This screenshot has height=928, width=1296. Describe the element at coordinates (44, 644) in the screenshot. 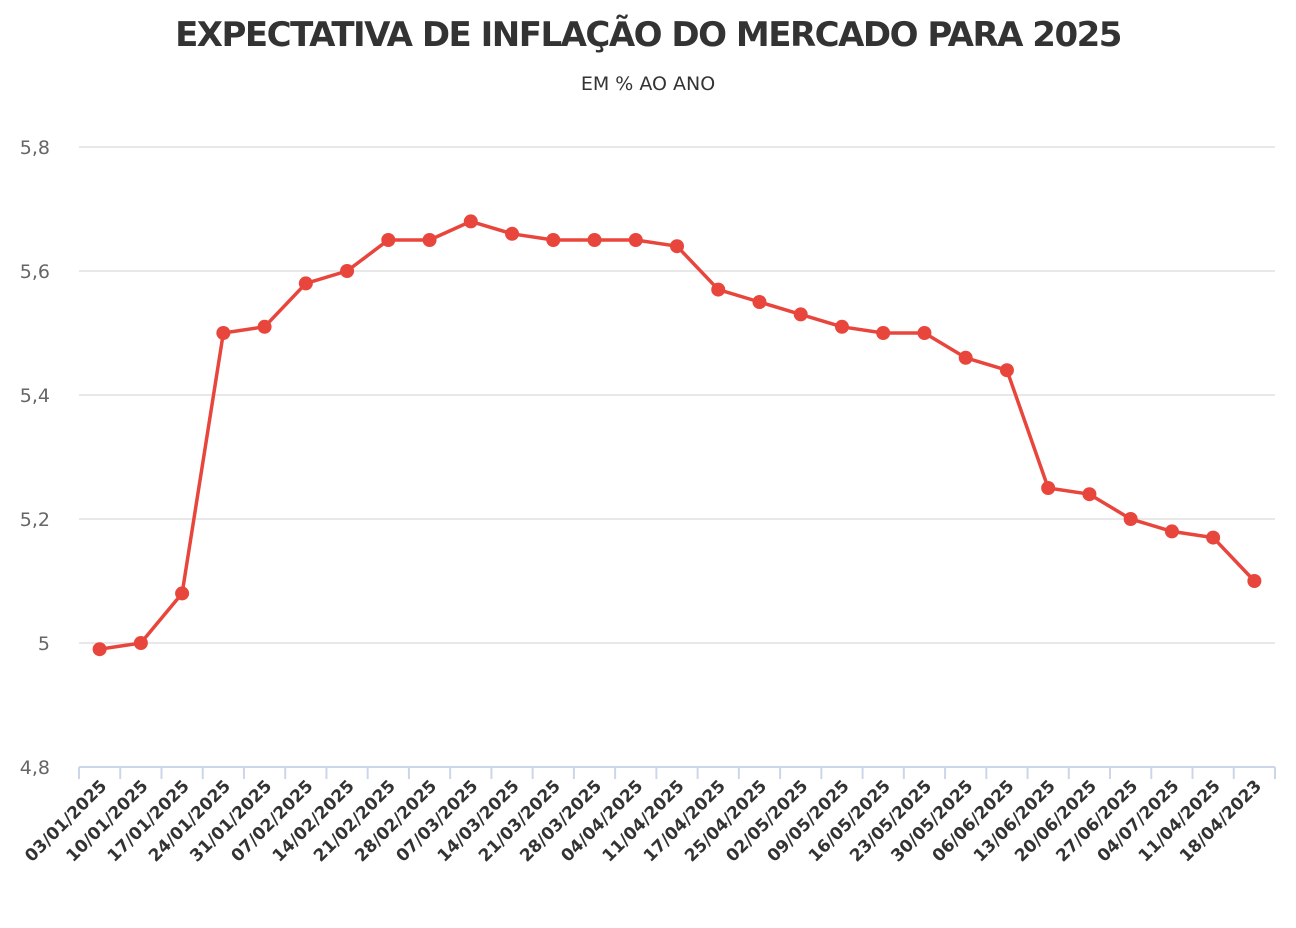

I see `y-tick-label: 5` at that location.